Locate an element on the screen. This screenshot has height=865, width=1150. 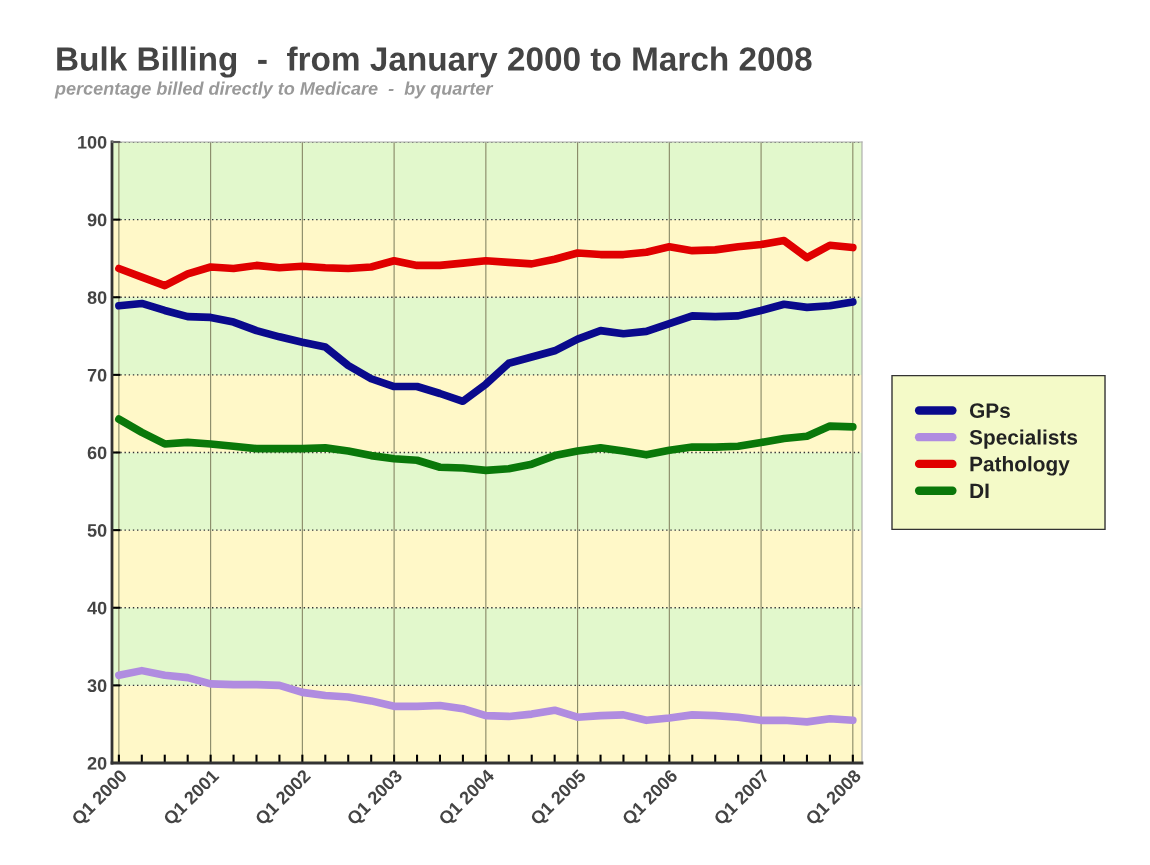
y-tick-label: 20 is located at coordinates (97, 763).